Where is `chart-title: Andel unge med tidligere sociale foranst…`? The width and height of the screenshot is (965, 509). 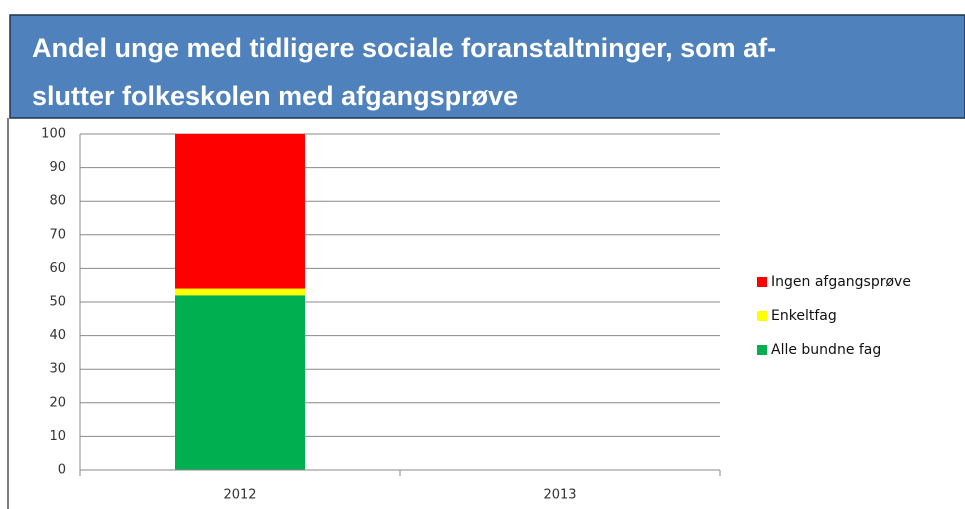
chart-title: Andel unge med tidligere sociale foranst… is located at coordinates (404, 48).